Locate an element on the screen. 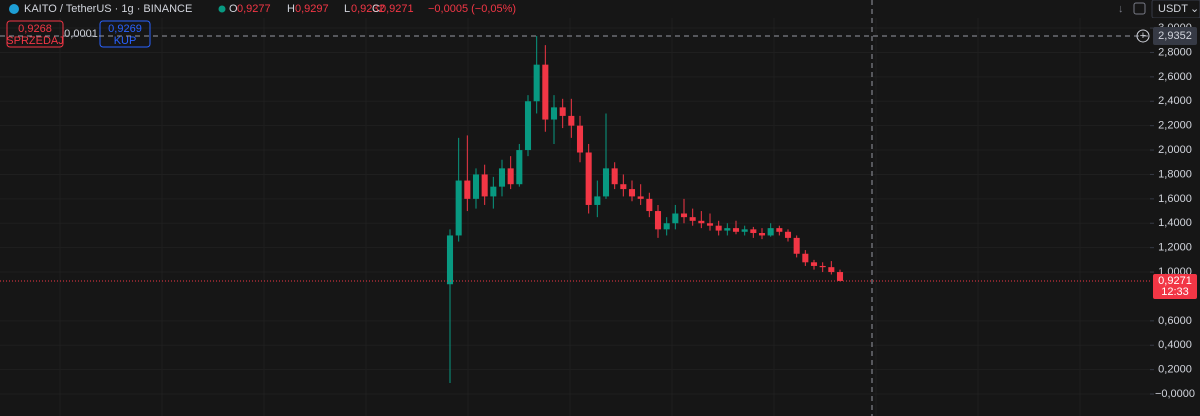 This screenshot has height=416, width=1200. y-tick-label: 1,4000 is located at coordinates (1175, 223).